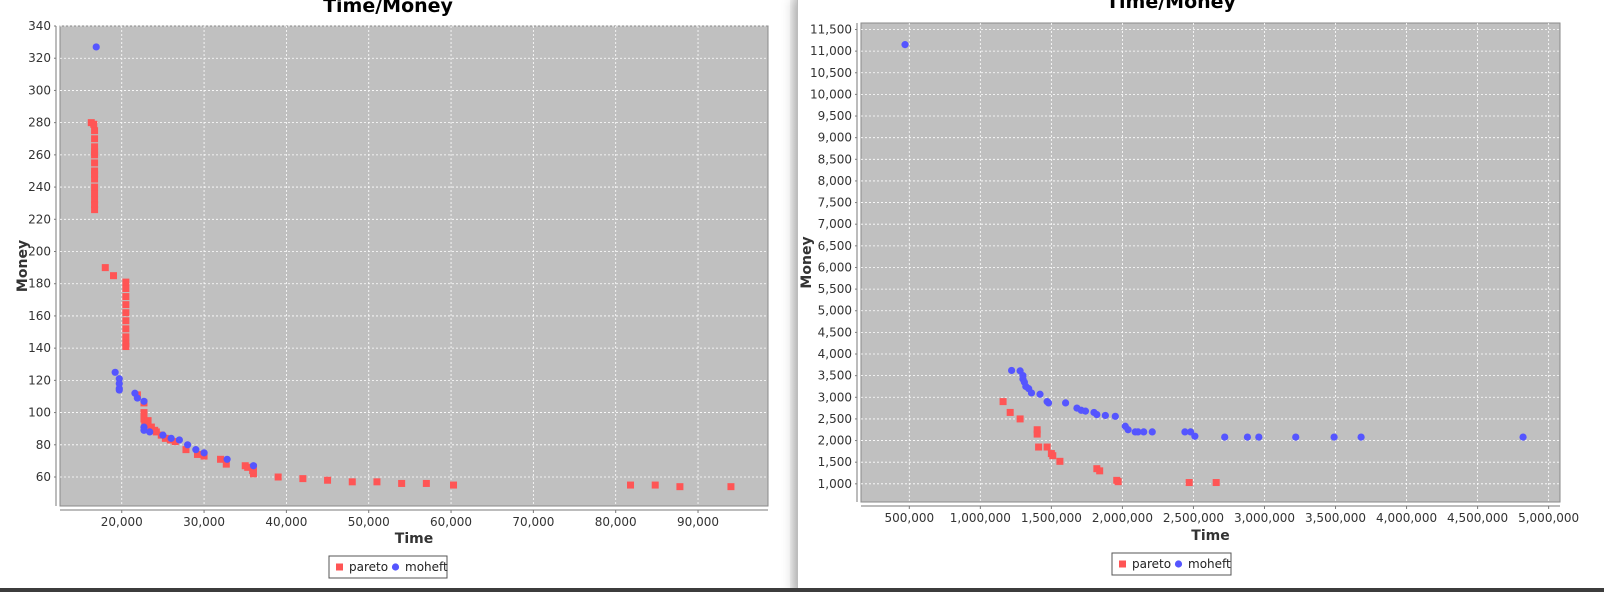 This screenshot has height=592, width=1604. Describe the element at coordinates (835, 159) in the screenshot. I see `y-tick-label: 8,500` at that location.